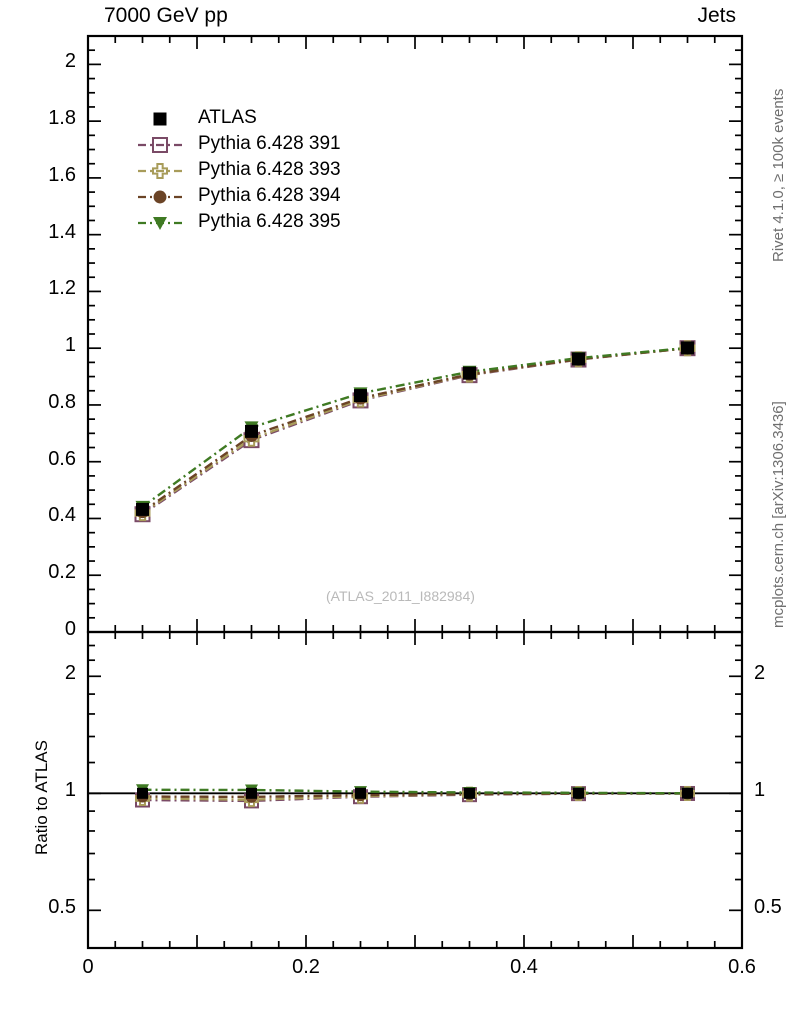 This screenshot has width=786, height=1024. I want to click on legend-label-4: Pythia 6.428 395, so click(269, 221).